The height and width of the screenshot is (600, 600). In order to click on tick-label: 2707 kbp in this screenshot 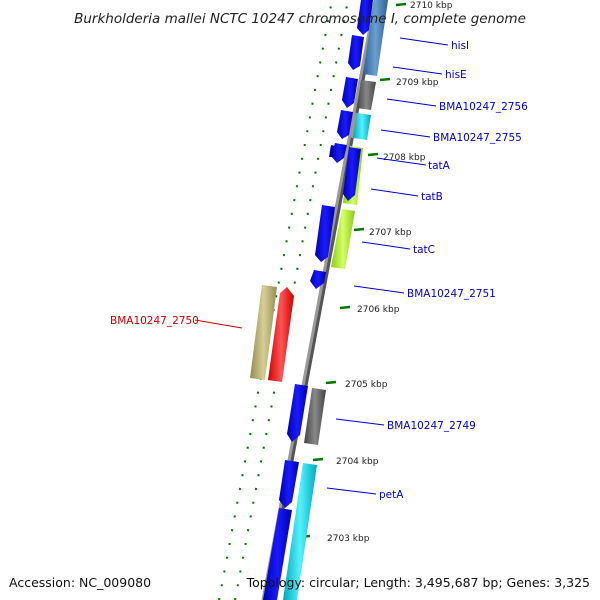, I will do `click(390, 233)`.